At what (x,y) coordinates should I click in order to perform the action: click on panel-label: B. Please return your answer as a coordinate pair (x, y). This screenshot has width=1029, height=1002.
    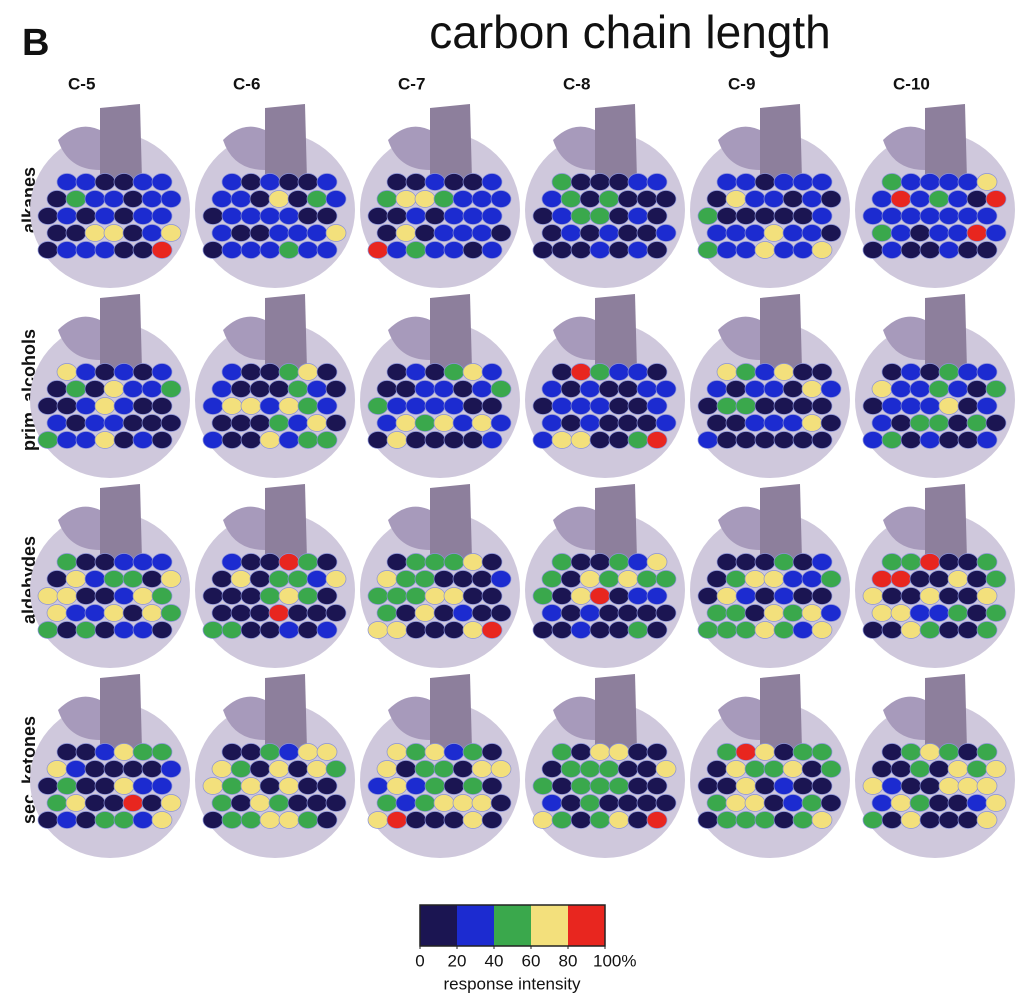
    Looking at the image, I should click on (35, 43).